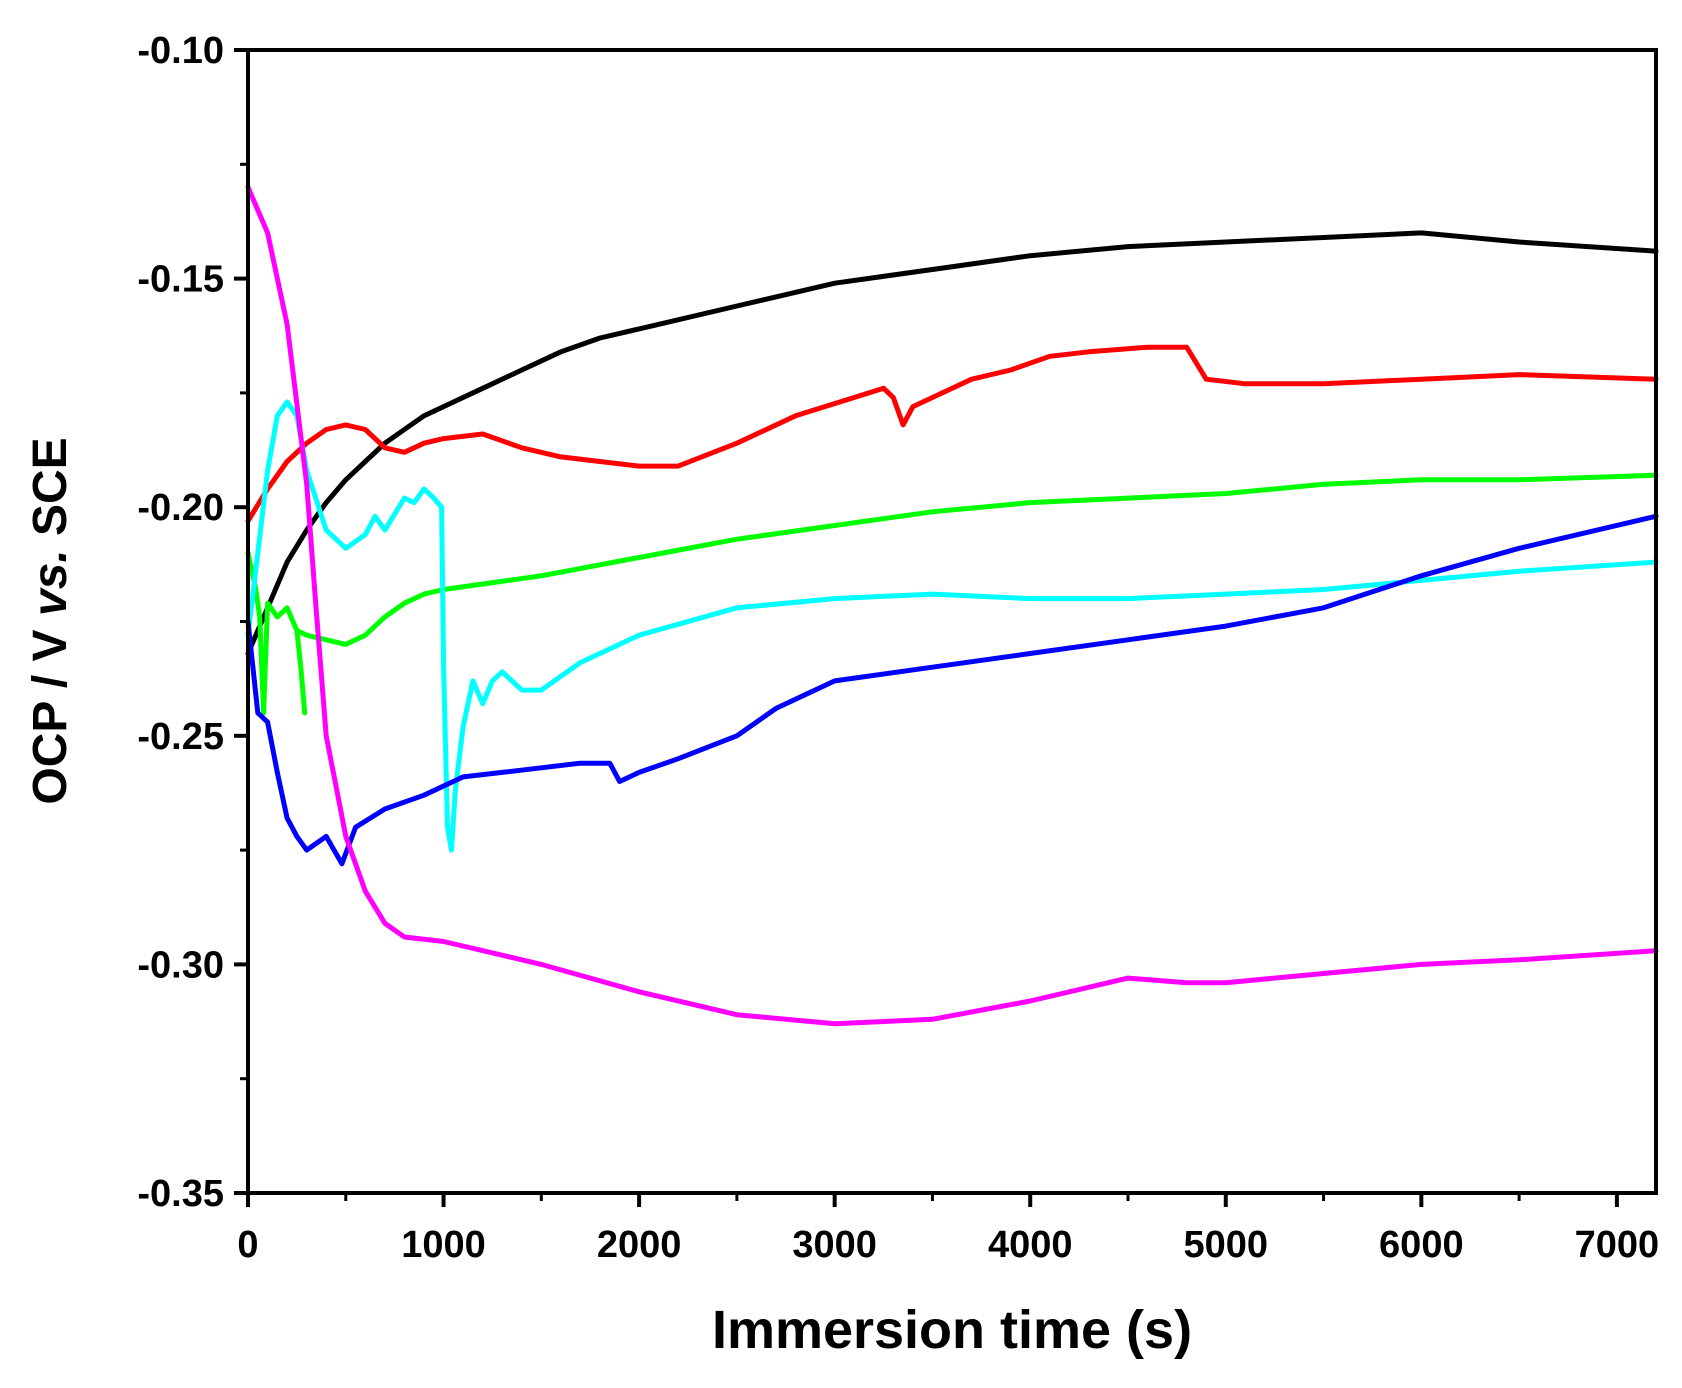 The width and height of the screenshot is (1682, 1388). What do you see at coordinates (247, 1245) in the screenshot?
I see `x-tick-label: 0` at bounding box center [247, 1245].